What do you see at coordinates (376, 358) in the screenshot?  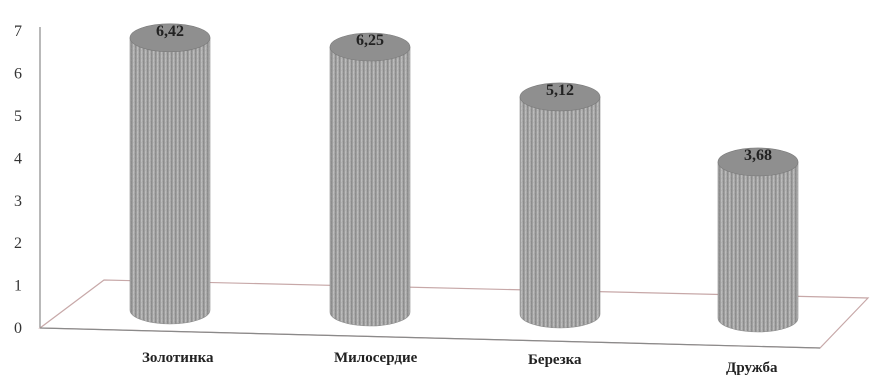 I see `category-label: Милосердие` at bounding box center [376, 358].